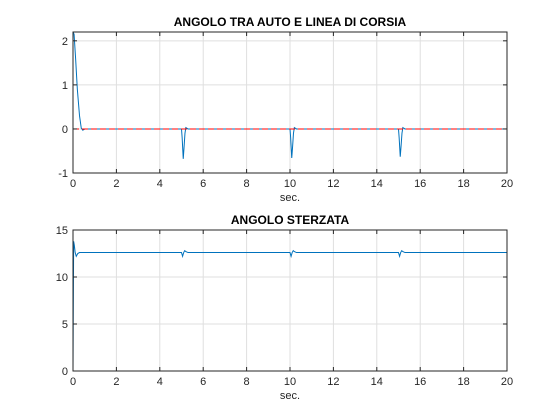 The height and width of the screenshot is (420, 560). What do you see at coordinates (62, 278) in the screenshot?
I see `y-tick-label: 10` at bounding box center [62, 278].